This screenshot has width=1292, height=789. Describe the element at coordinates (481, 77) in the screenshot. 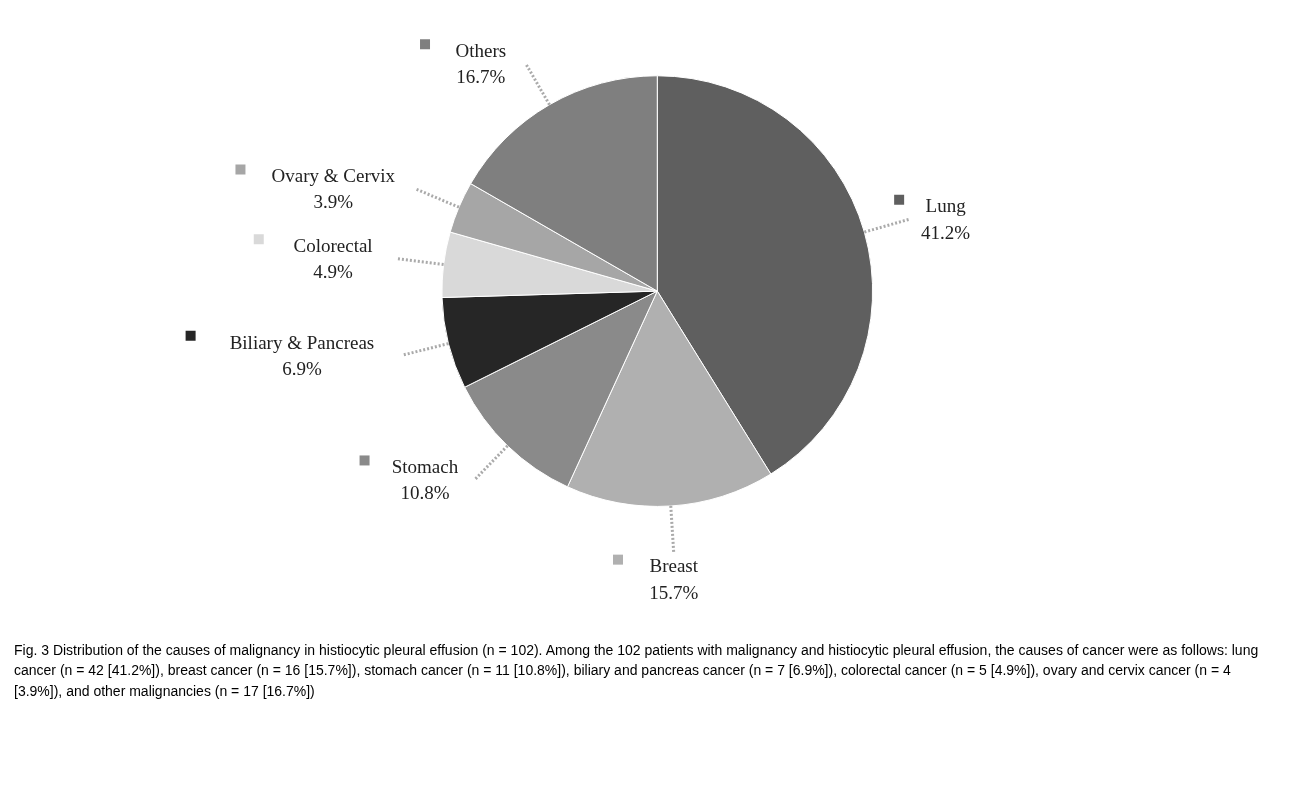

I see `data-label: 16.7%` at that location.